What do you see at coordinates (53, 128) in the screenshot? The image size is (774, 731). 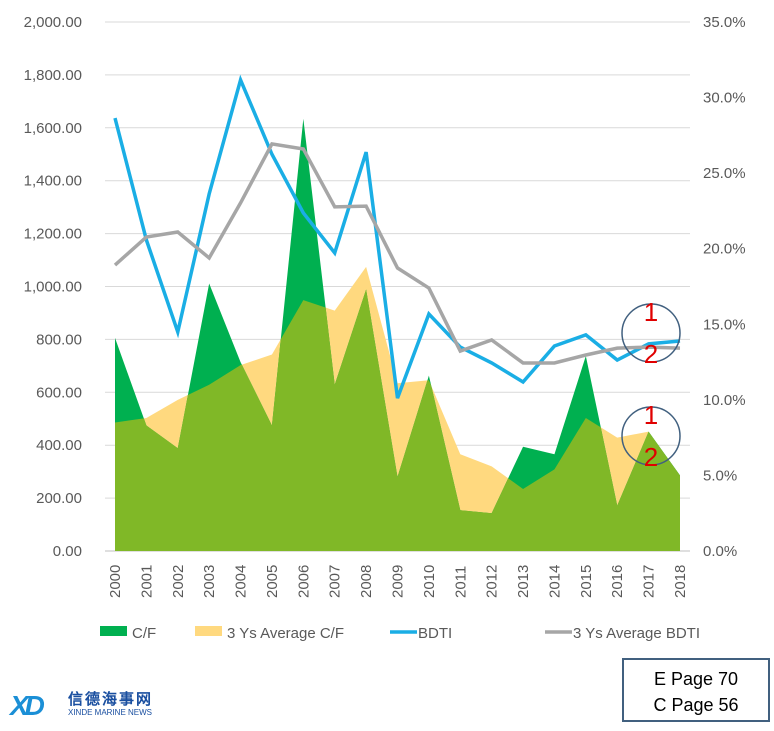 I see `left-axis-tick: 1,600.00` at bounding box center [53, 128].